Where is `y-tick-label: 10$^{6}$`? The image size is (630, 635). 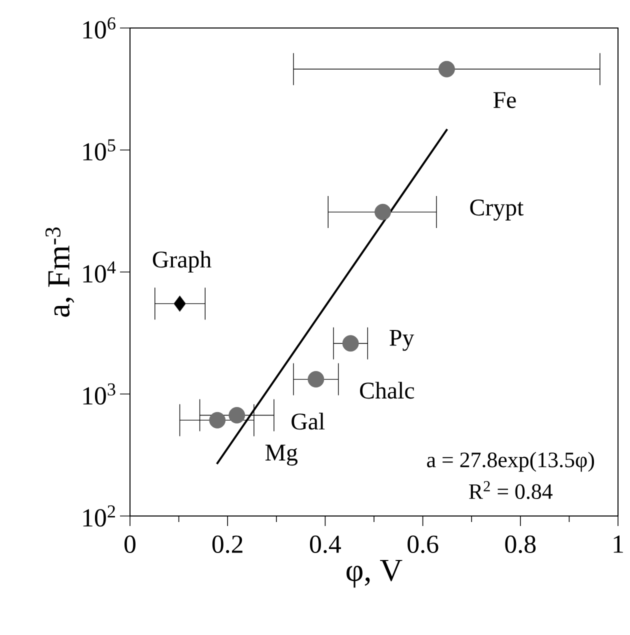 y-tick-label: 10$^{6}$ is located at coordinates (99, 28).